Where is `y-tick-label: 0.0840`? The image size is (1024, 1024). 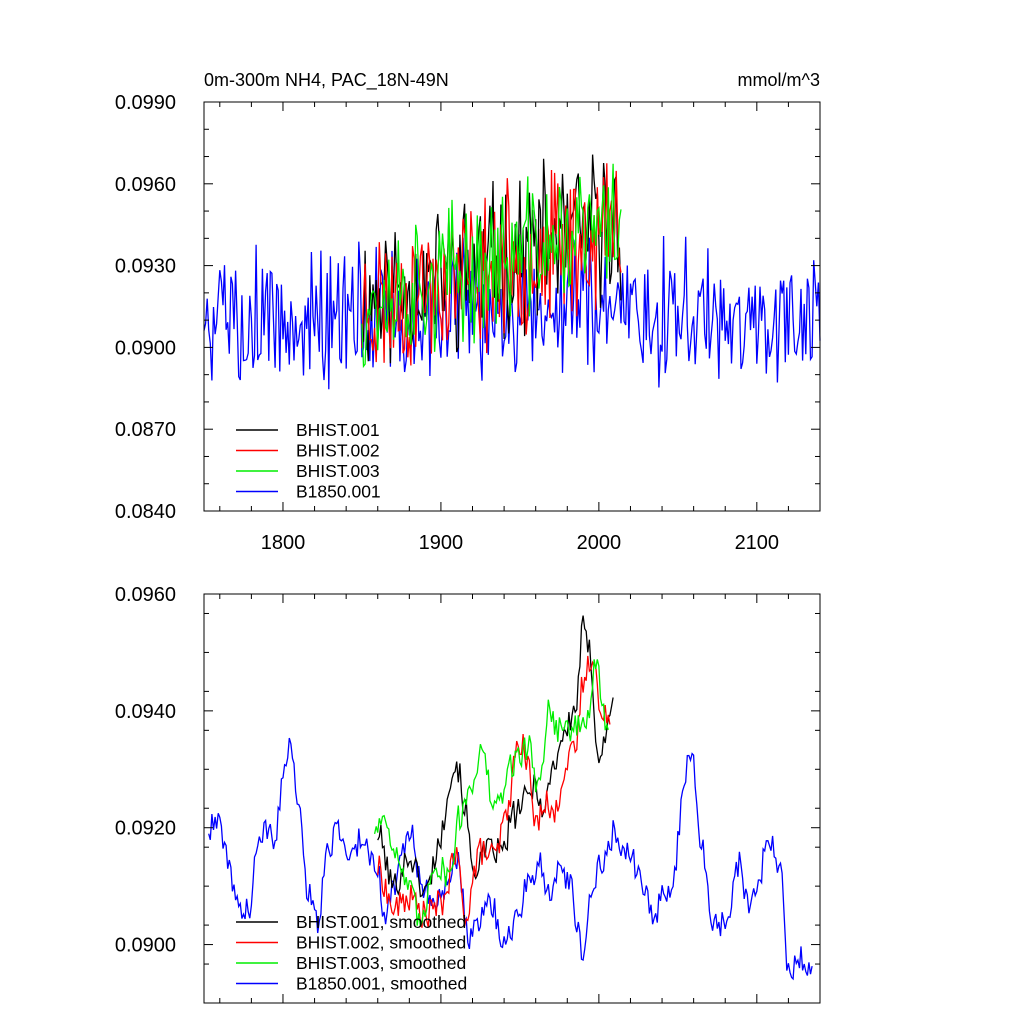 y-tick-label: 0.0840 is located at coordinates (145, 512).